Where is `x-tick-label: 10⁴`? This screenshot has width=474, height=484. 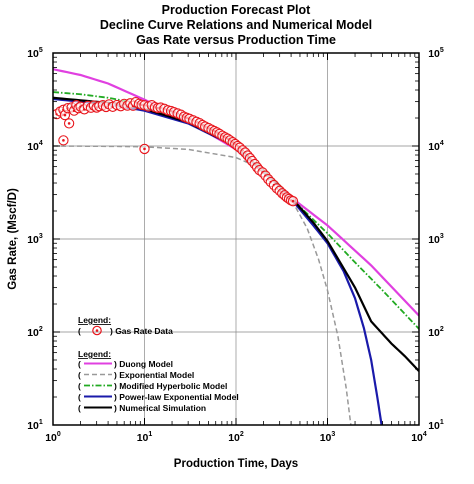
x-tick-label: 10⁴ is located at coordinates (419, 437).